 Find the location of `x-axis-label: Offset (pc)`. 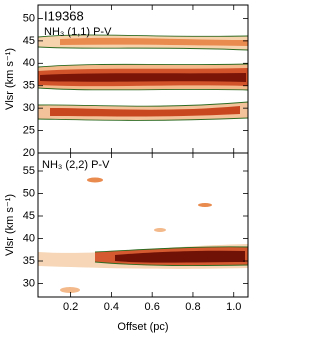

x-axis-label: Offset (pc) is located at coordinates (142, 327).